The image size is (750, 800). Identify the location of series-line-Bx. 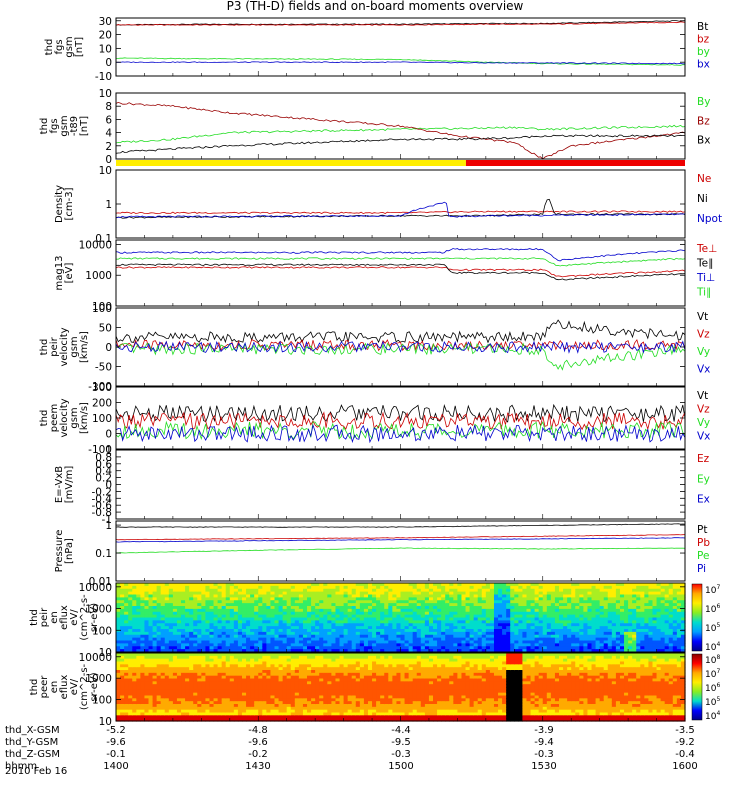
(400, 144).